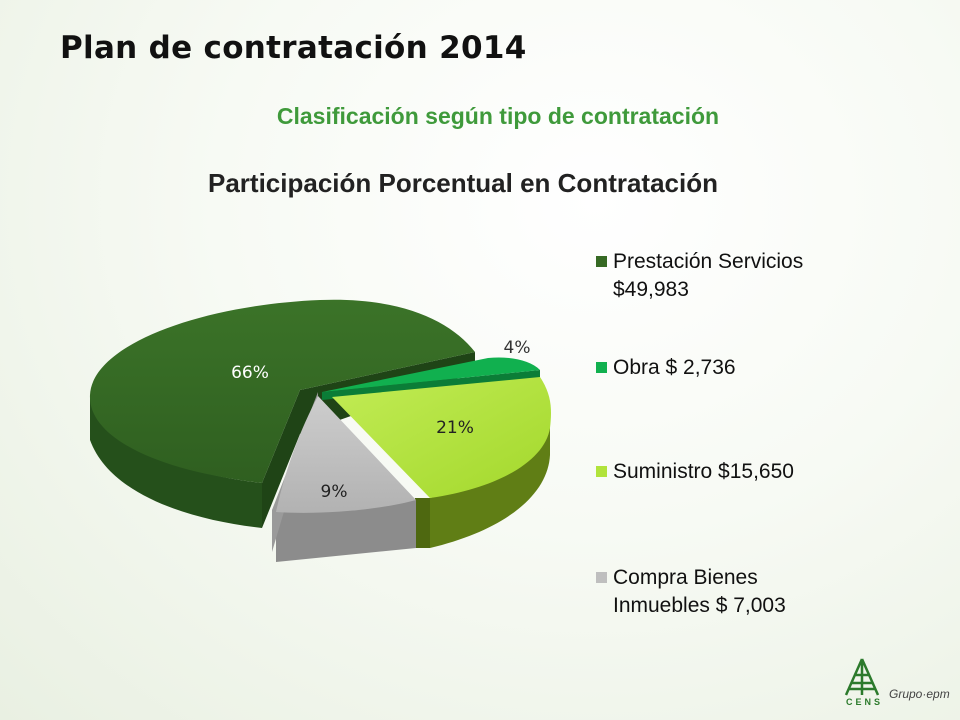 The height and width of the screenshot is (720, 960). I want to click on cens-logo: CENS Grupo·epm, so click(898, 685).